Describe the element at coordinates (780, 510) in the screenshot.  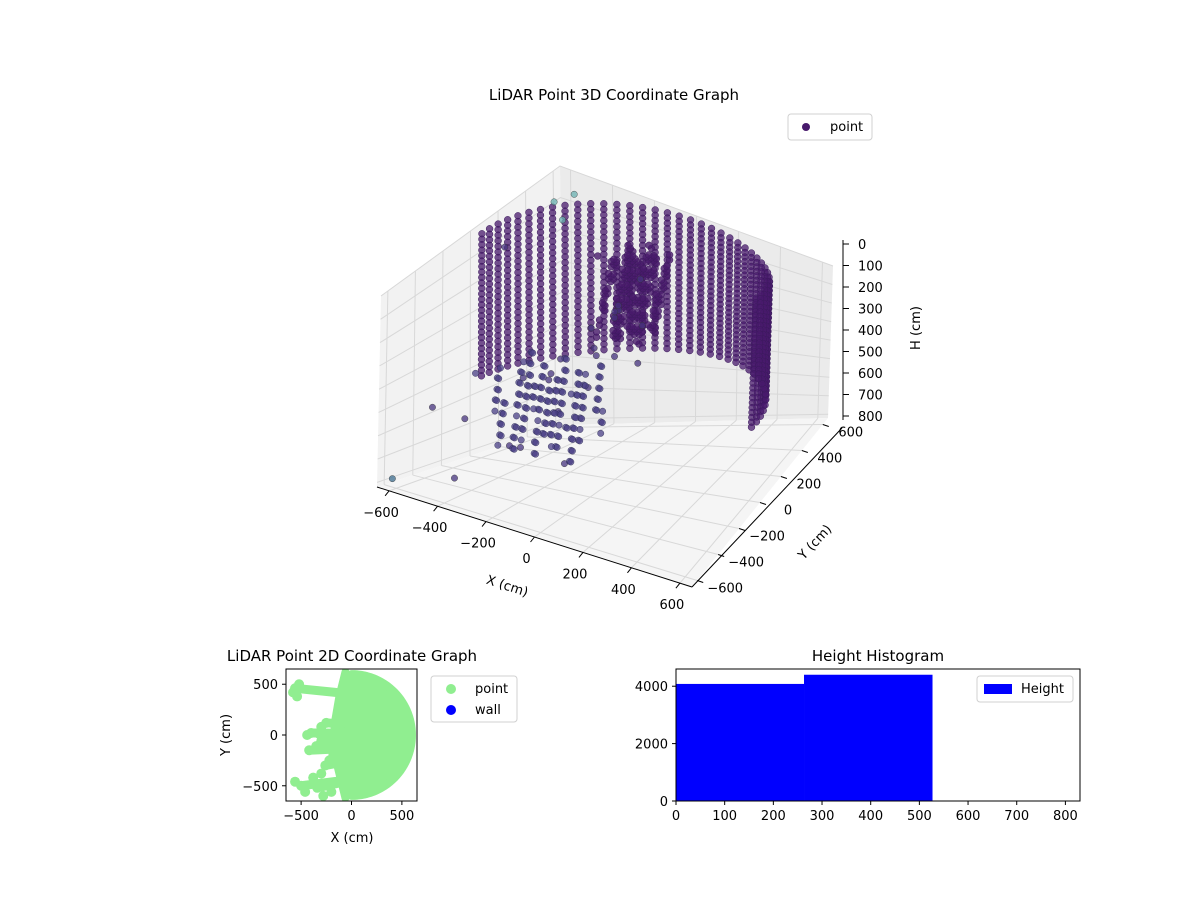
I see `y-ticks-3d: −600 −400 −200 0 200 400 600` at that location.